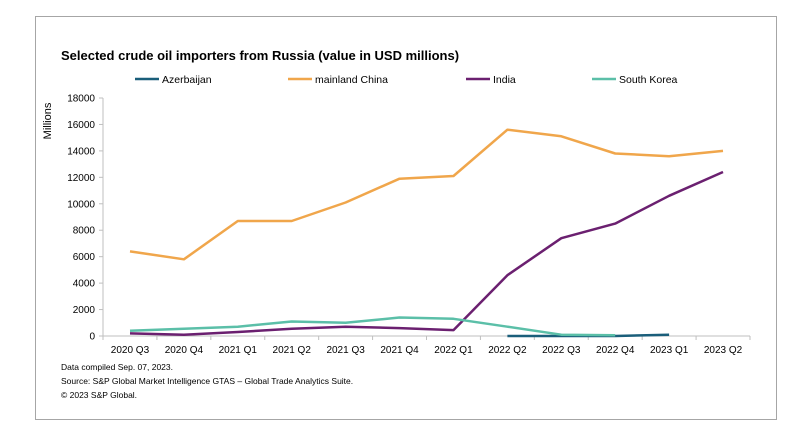  I want to click on y-tick-label: 12000, so click(81, 178).